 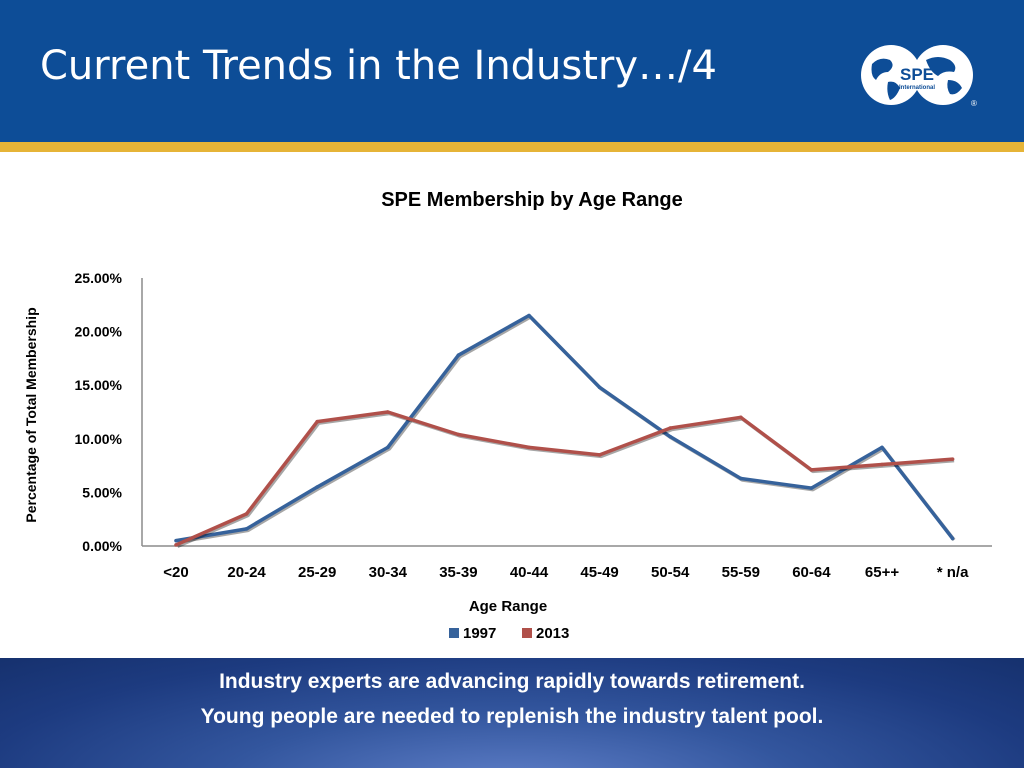 I want to click on accent-divider, so click(x=512, y=147).